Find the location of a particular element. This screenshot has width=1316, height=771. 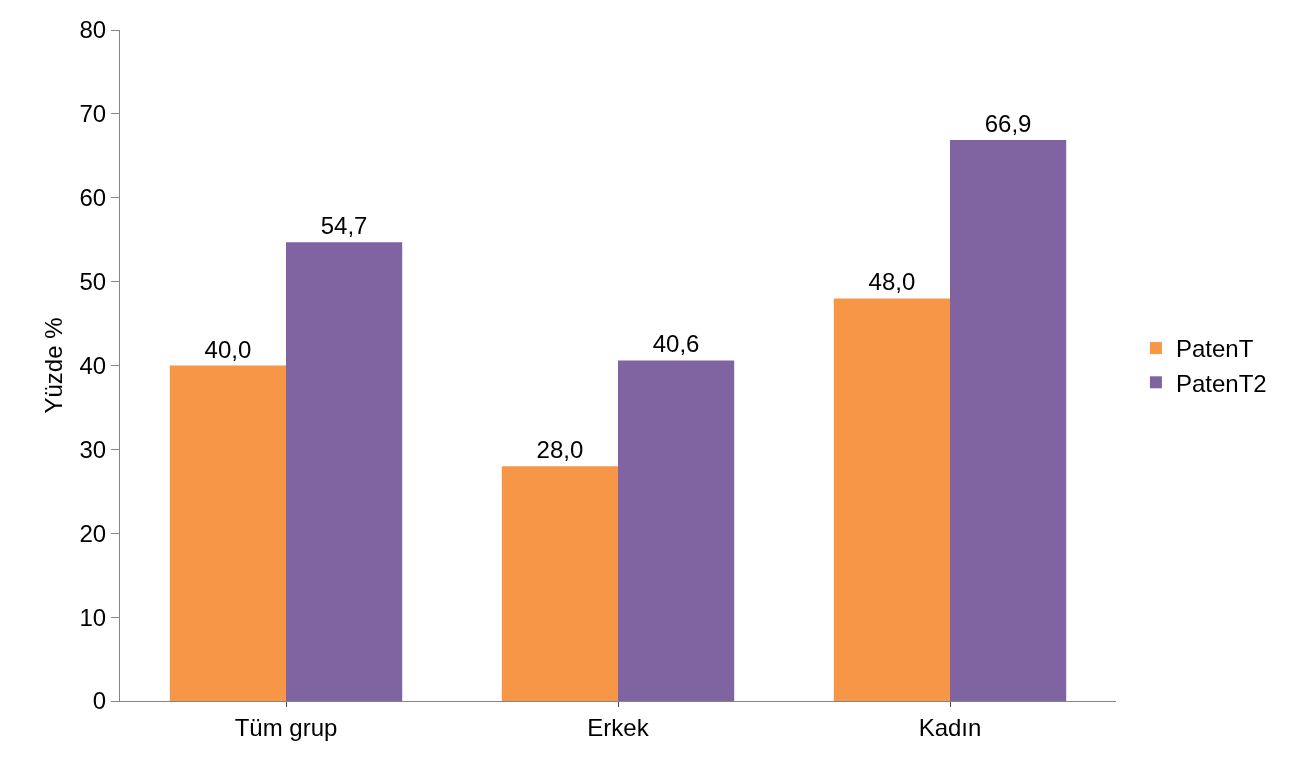

y-tick-label: 80 is located at coordinates (93, 30).